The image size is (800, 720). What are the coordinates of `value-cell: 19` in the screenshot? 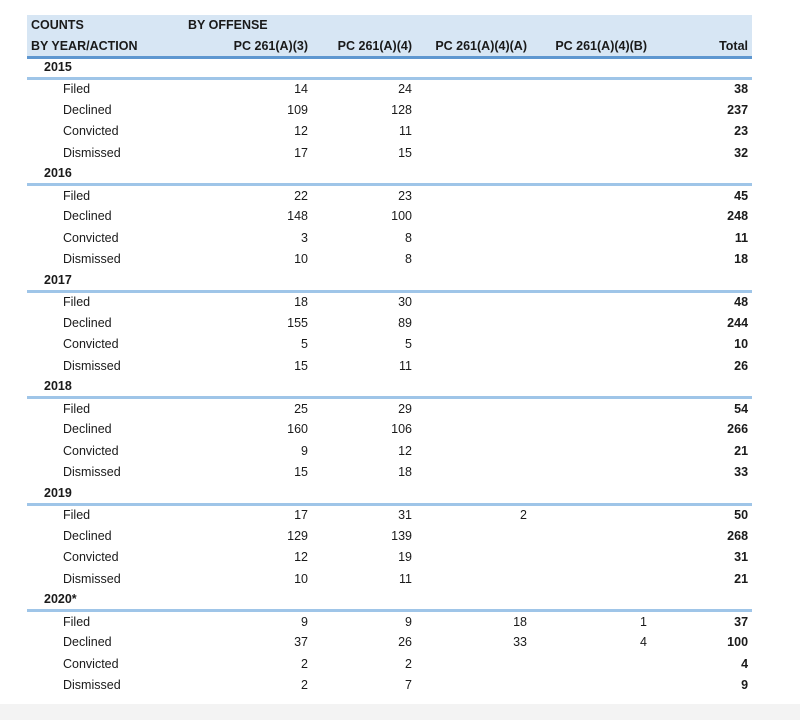 It's located at (405, 557).